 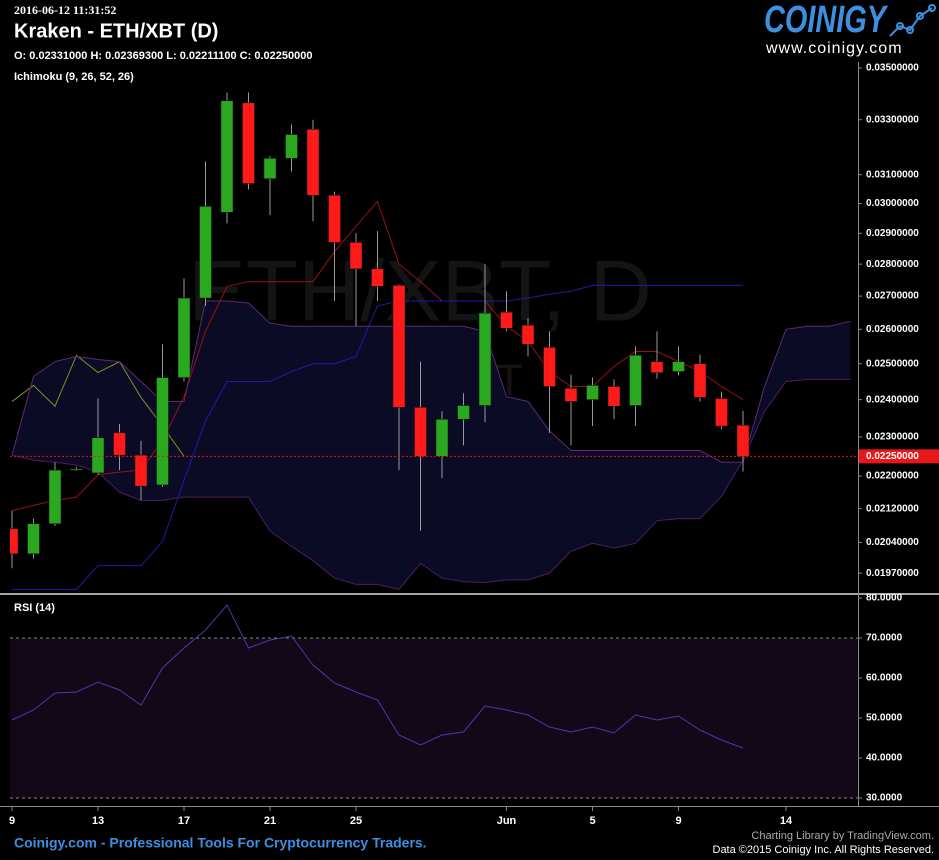 What do you see at coordinates (884, 758) in the screenshot?
I see `y-tick-label: 40.0000` at bounding box center [884, 758].